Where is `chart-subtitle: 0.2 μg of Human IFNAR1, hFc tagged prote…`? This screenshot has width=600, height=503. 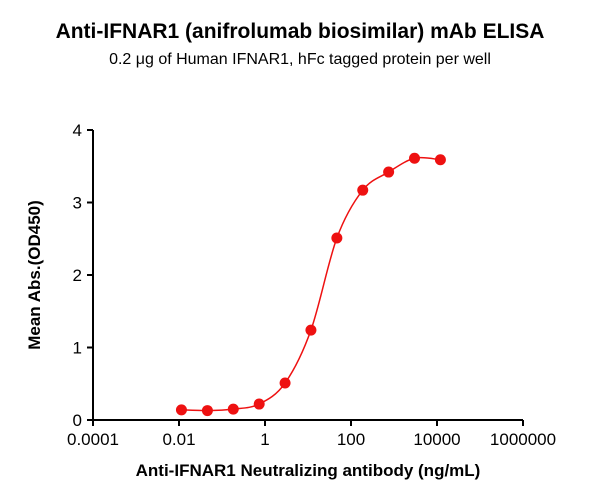
chart-subtitle: 0.2 μg of Human IFNAR1, hFc tagged prote… is located at coordinates (300, 59).